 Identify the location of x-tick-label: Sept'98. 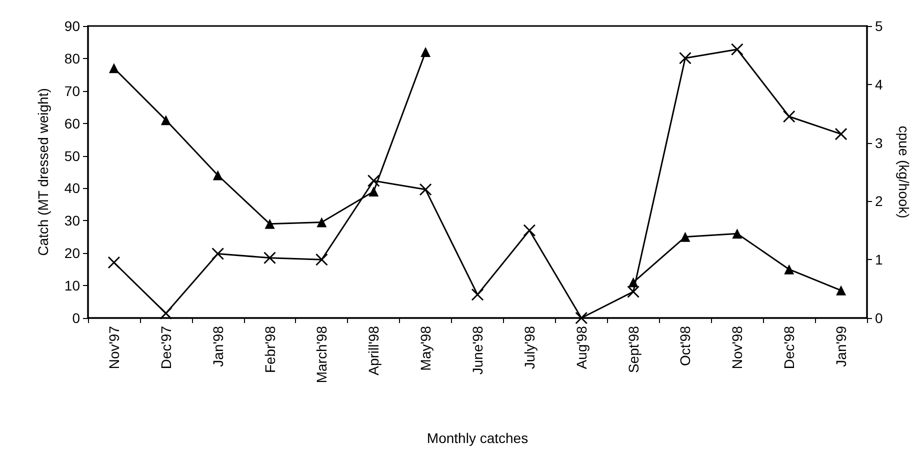
(633, 350).